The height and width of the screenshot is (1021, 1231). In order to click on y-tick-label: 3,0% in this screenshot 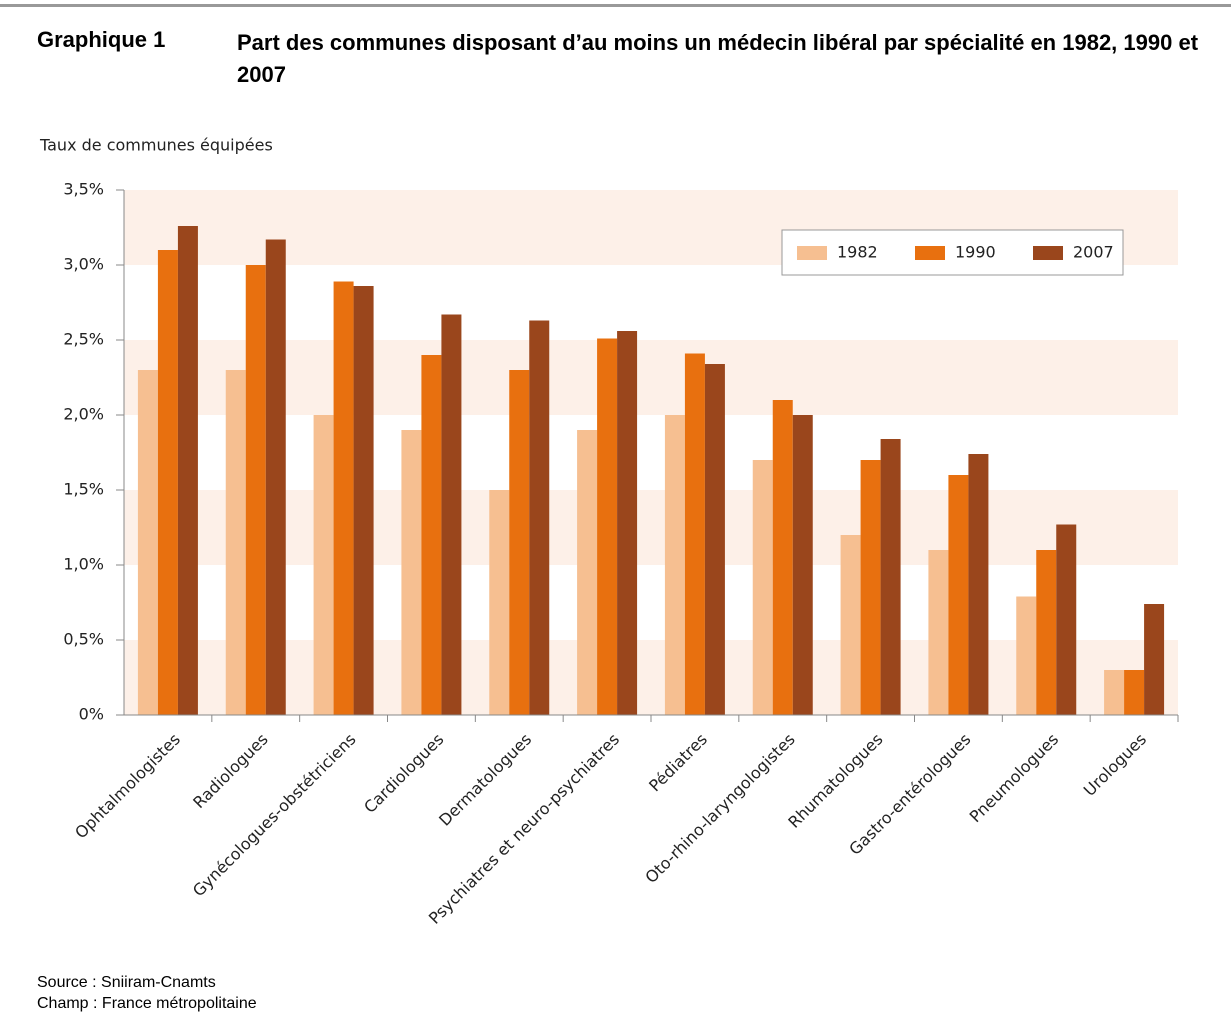, I will do `click(83, 264)`.